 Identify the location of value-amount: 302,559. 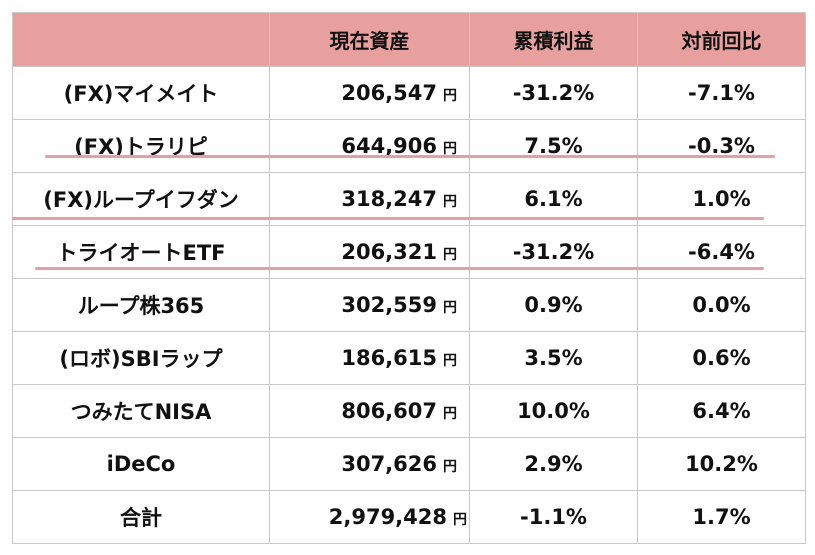
(389, 305).